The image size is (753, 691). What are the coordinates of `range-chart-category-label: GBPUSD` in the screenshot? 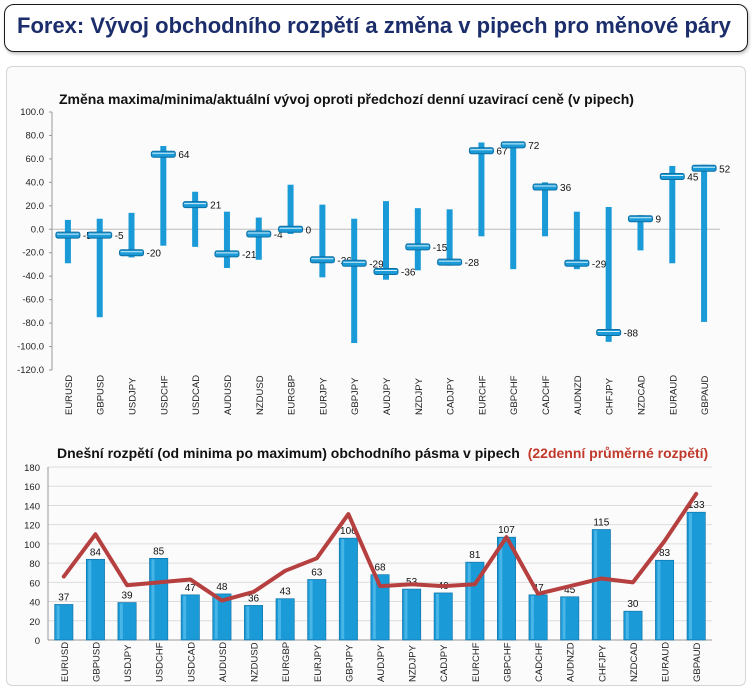 It's located at (101, 395).